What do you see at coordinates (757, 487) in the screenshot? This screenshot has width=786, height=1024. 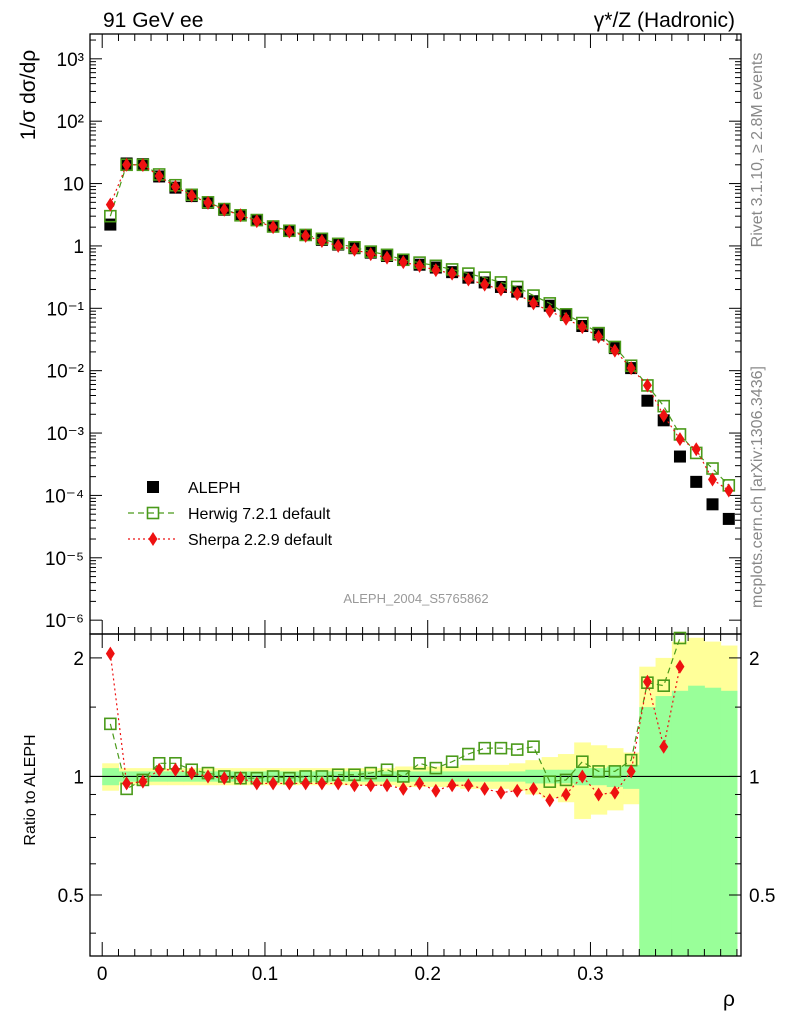 I see `source-text: mcplots.cern.ch [arXiv:1306.3436]` at bounding box center [757, 487].